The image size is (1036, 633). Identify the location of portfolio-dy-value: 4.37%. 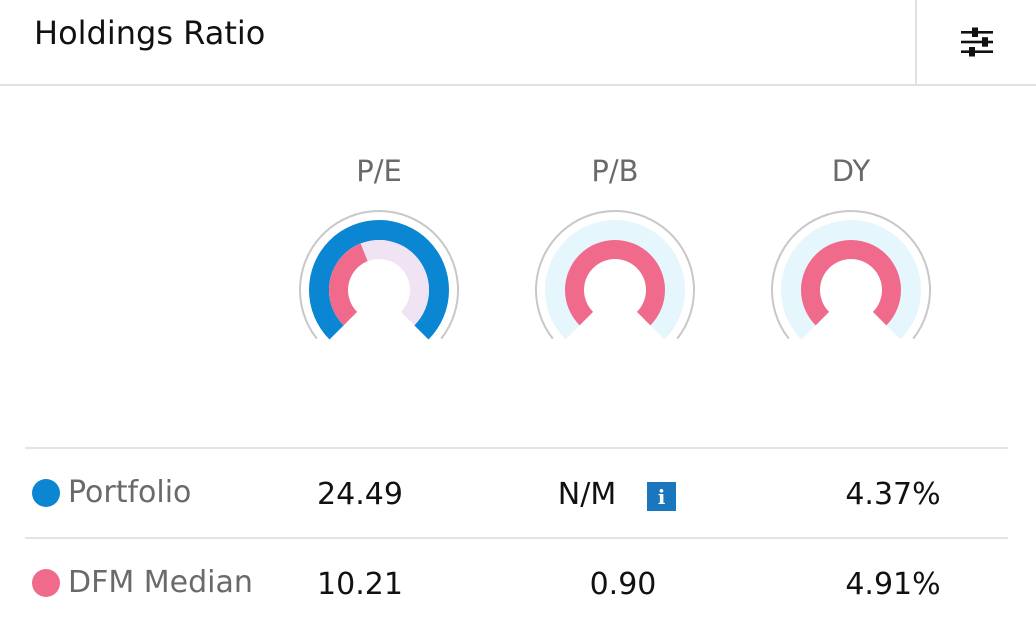
(893, 494).